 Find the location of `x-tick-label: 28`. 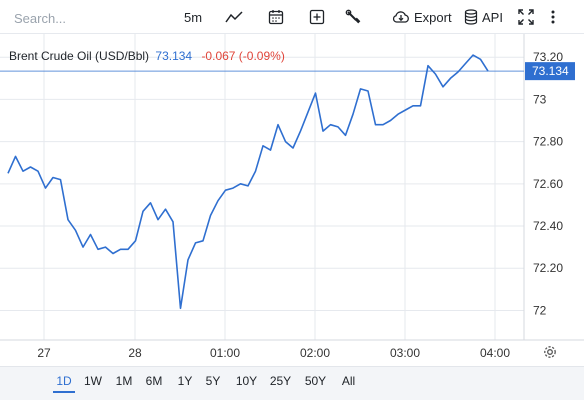

x-tick-label: 28 is located at coordinates (135, 353).